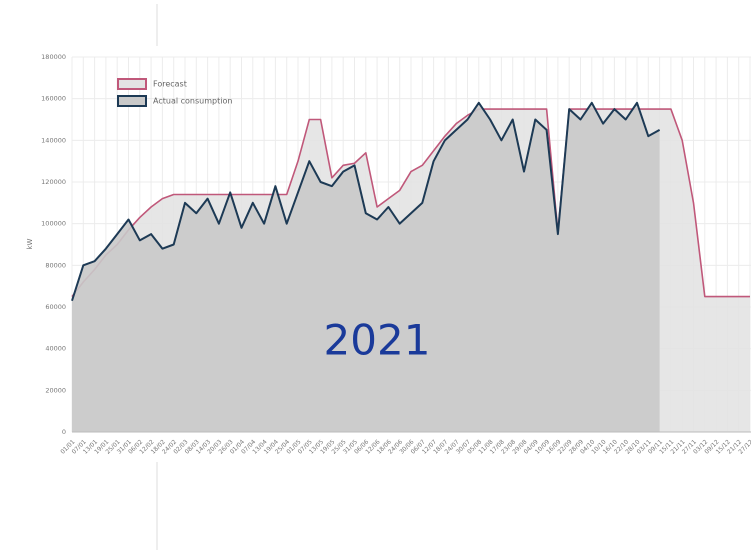 Image resolution: width=751 pixels, height=550 pixels. I want to click on y-tick-label: 100000, so click(53, 224).